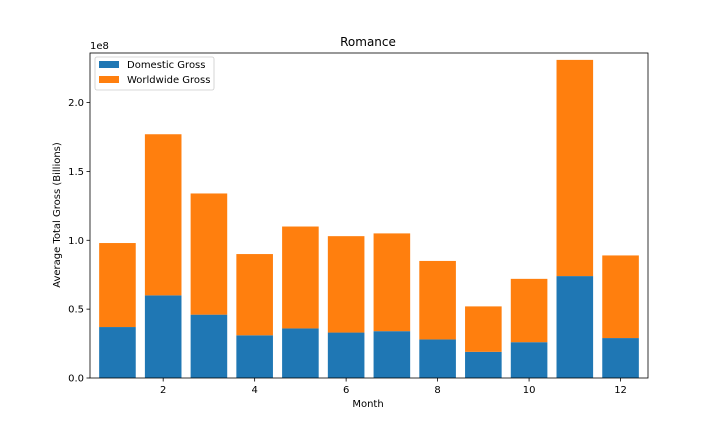  Describe the element at coordinates (76, 103) in the screenshot. I see `y-tick-label: 2.0` at that location.